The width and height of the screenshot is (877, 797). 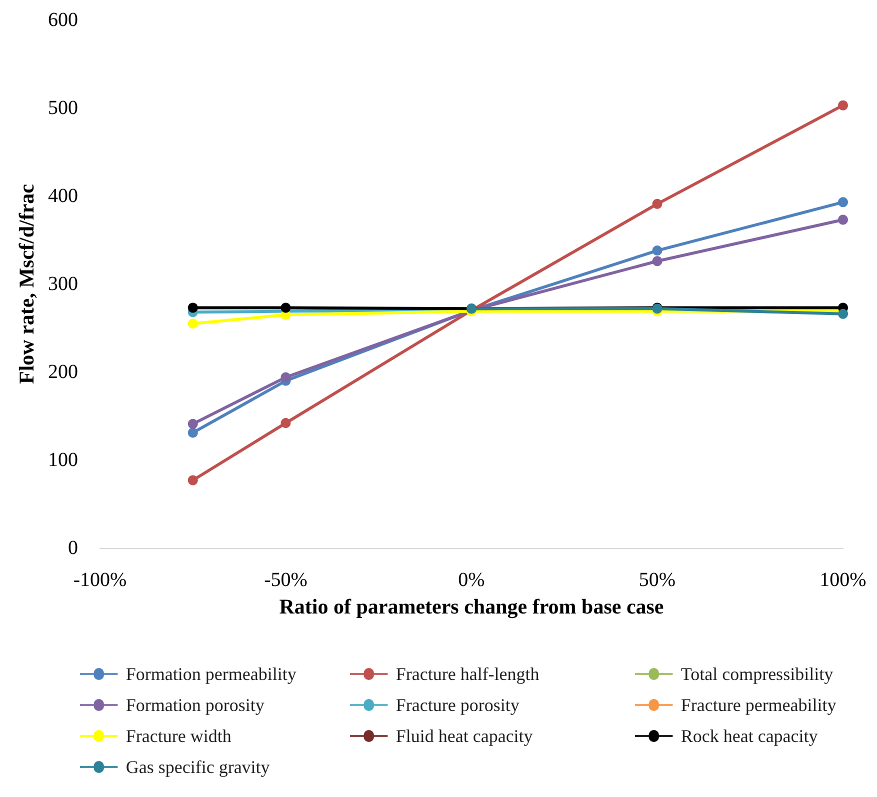 What do you see at coordinates (179, 736) in the screenshot?
I see `legend-label: Fracture width` at bounding box center [179, 736].